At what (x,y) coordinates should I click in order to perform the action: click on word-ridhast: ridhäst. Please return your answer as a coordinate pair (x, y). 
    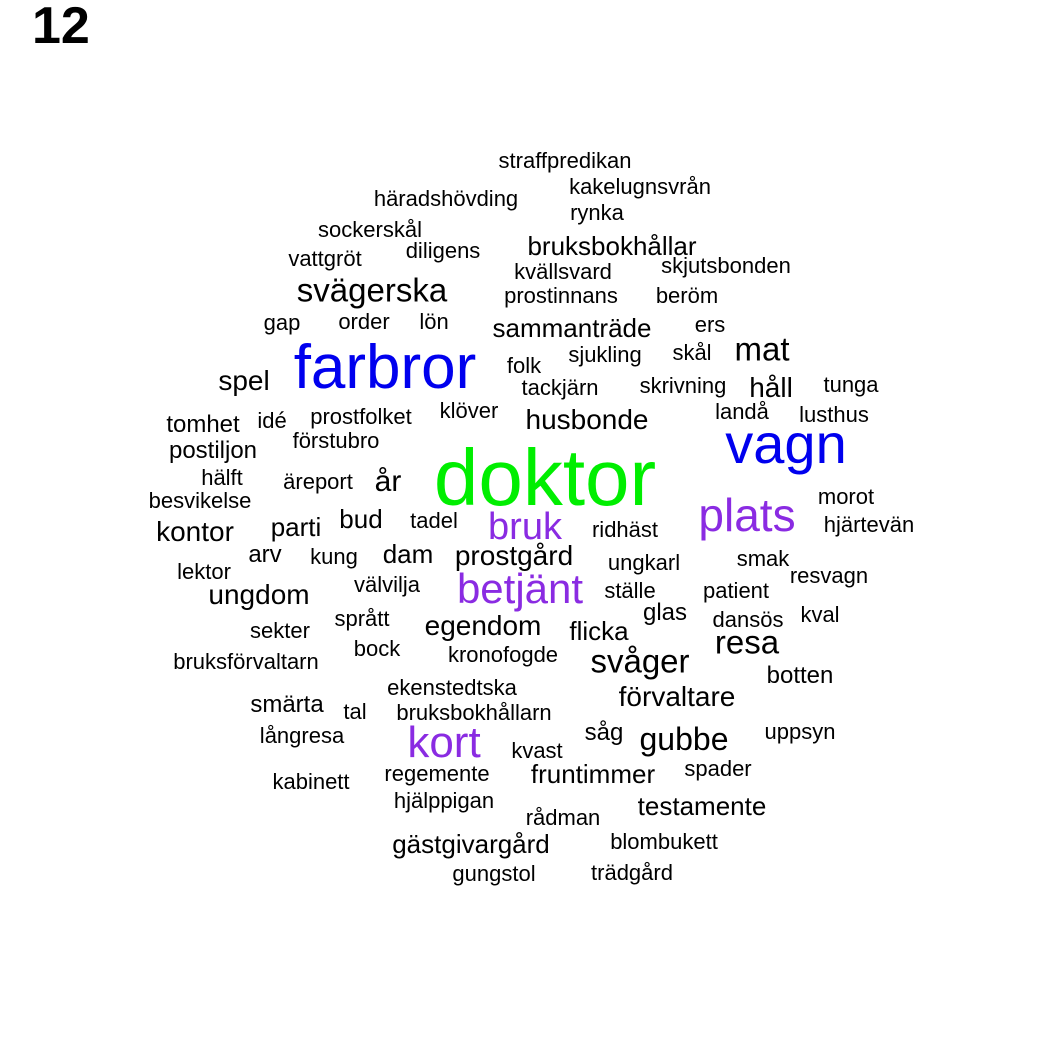
    Looking at the image, I should click on (625, 529).